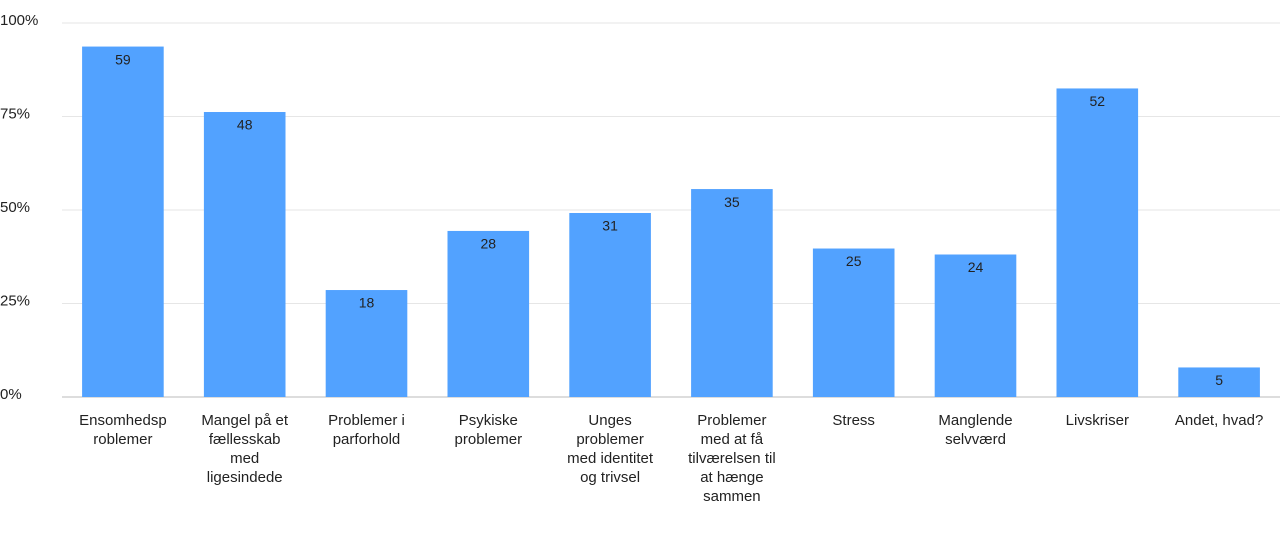 The height and width of the screenshot is (535, 1282). I want to click on data-label: 31, so click(610, 226).